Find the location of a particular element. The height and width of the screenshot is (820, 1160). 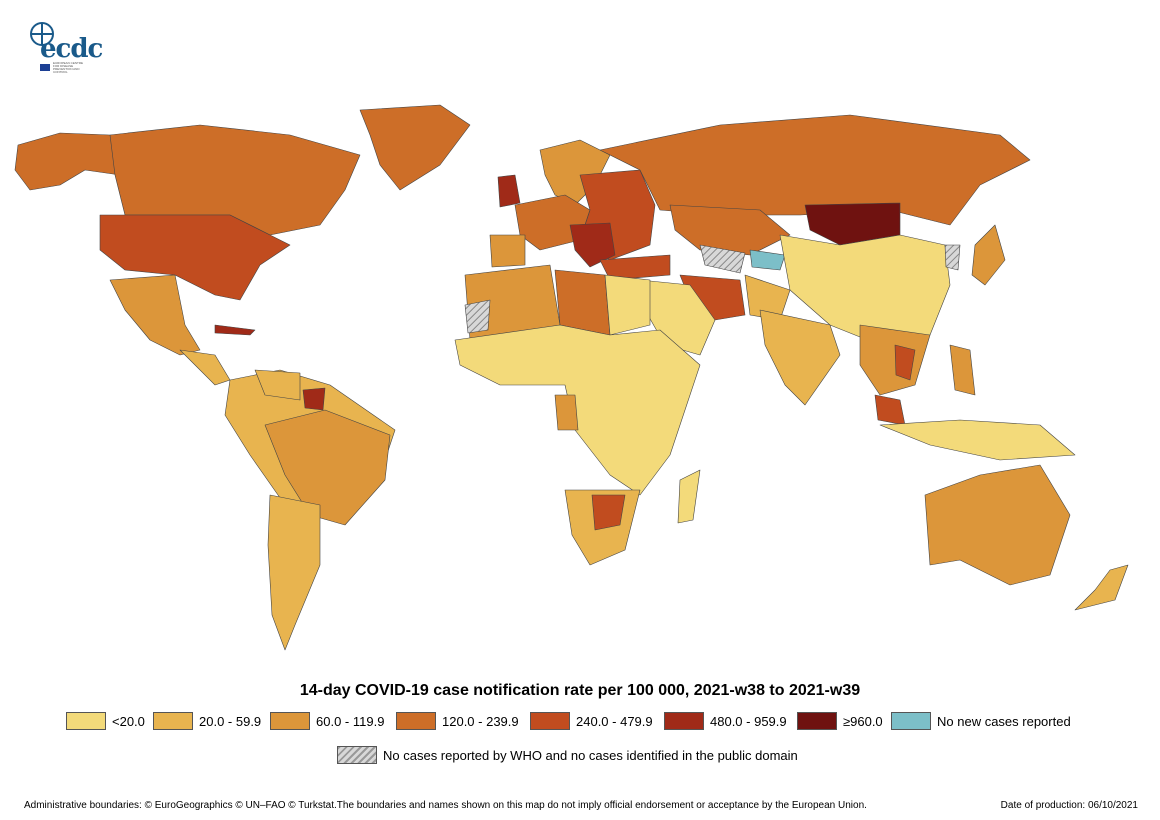

legend-item-4: 120.0 - 239.9 is located at coordinates (457, 721).